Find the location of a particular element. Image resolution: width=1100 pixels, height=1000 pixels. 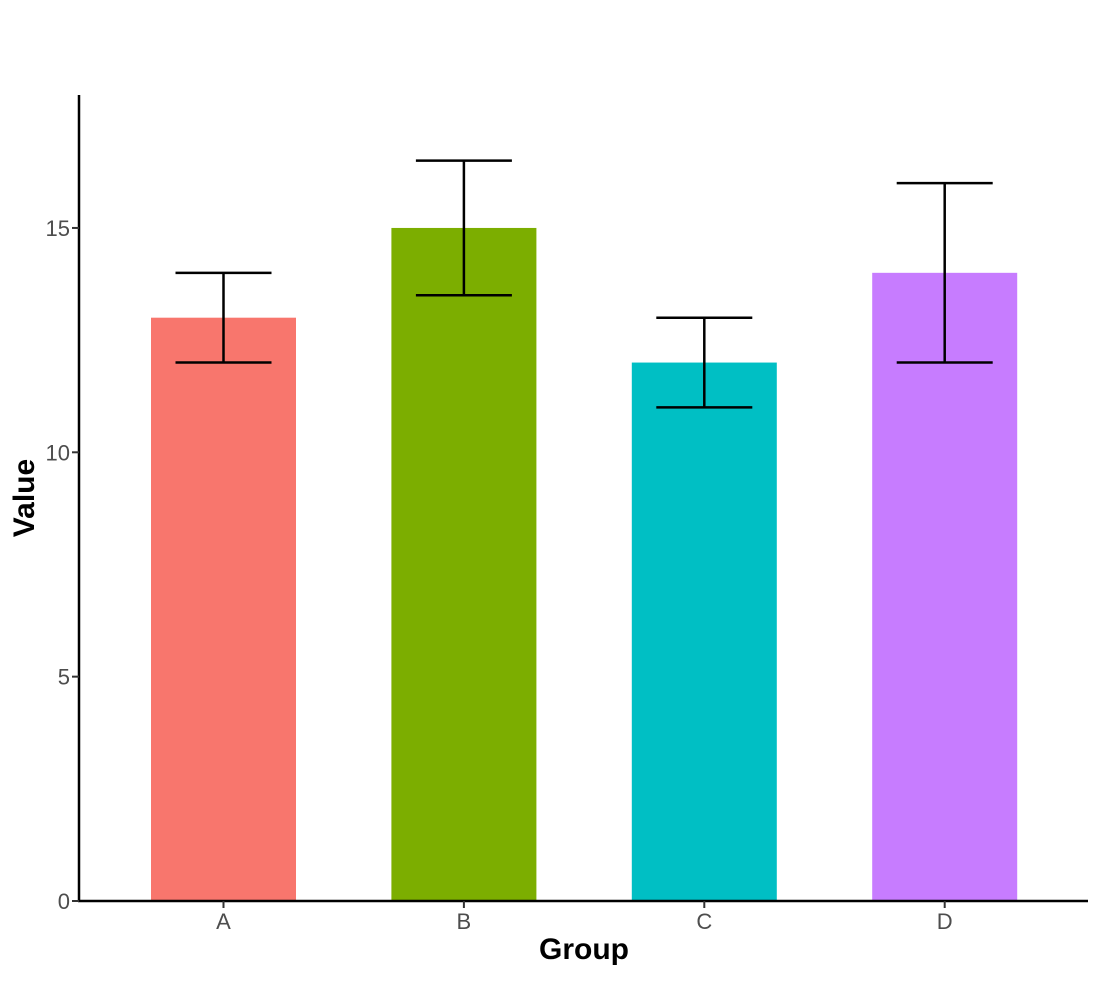

bar-b is located at coordinates (464, 564).